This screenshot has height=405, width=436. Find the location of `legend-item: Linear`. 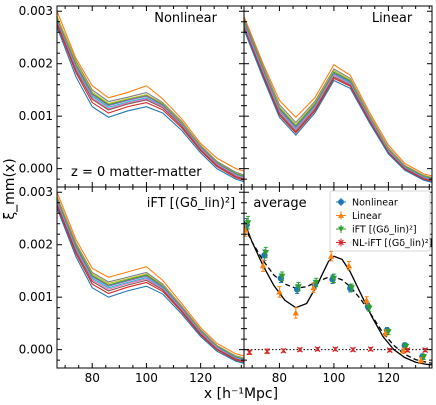

legend-item: Linear is located at coordinates (359, 216).